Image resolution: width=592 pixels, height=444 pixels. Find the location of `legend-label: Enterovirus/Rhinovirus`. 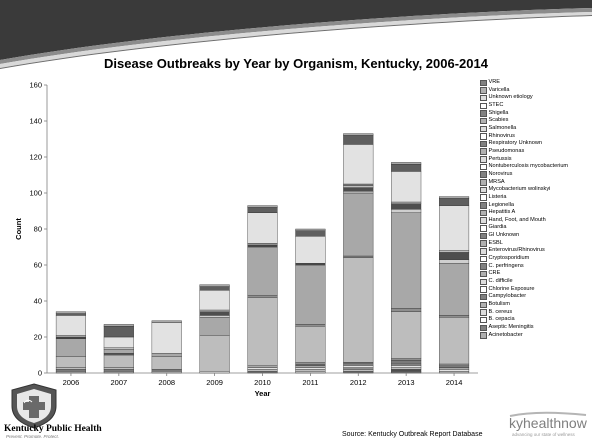

legend-label: Enterovirus/Rhinovirus is located at coordinates (516, 250).